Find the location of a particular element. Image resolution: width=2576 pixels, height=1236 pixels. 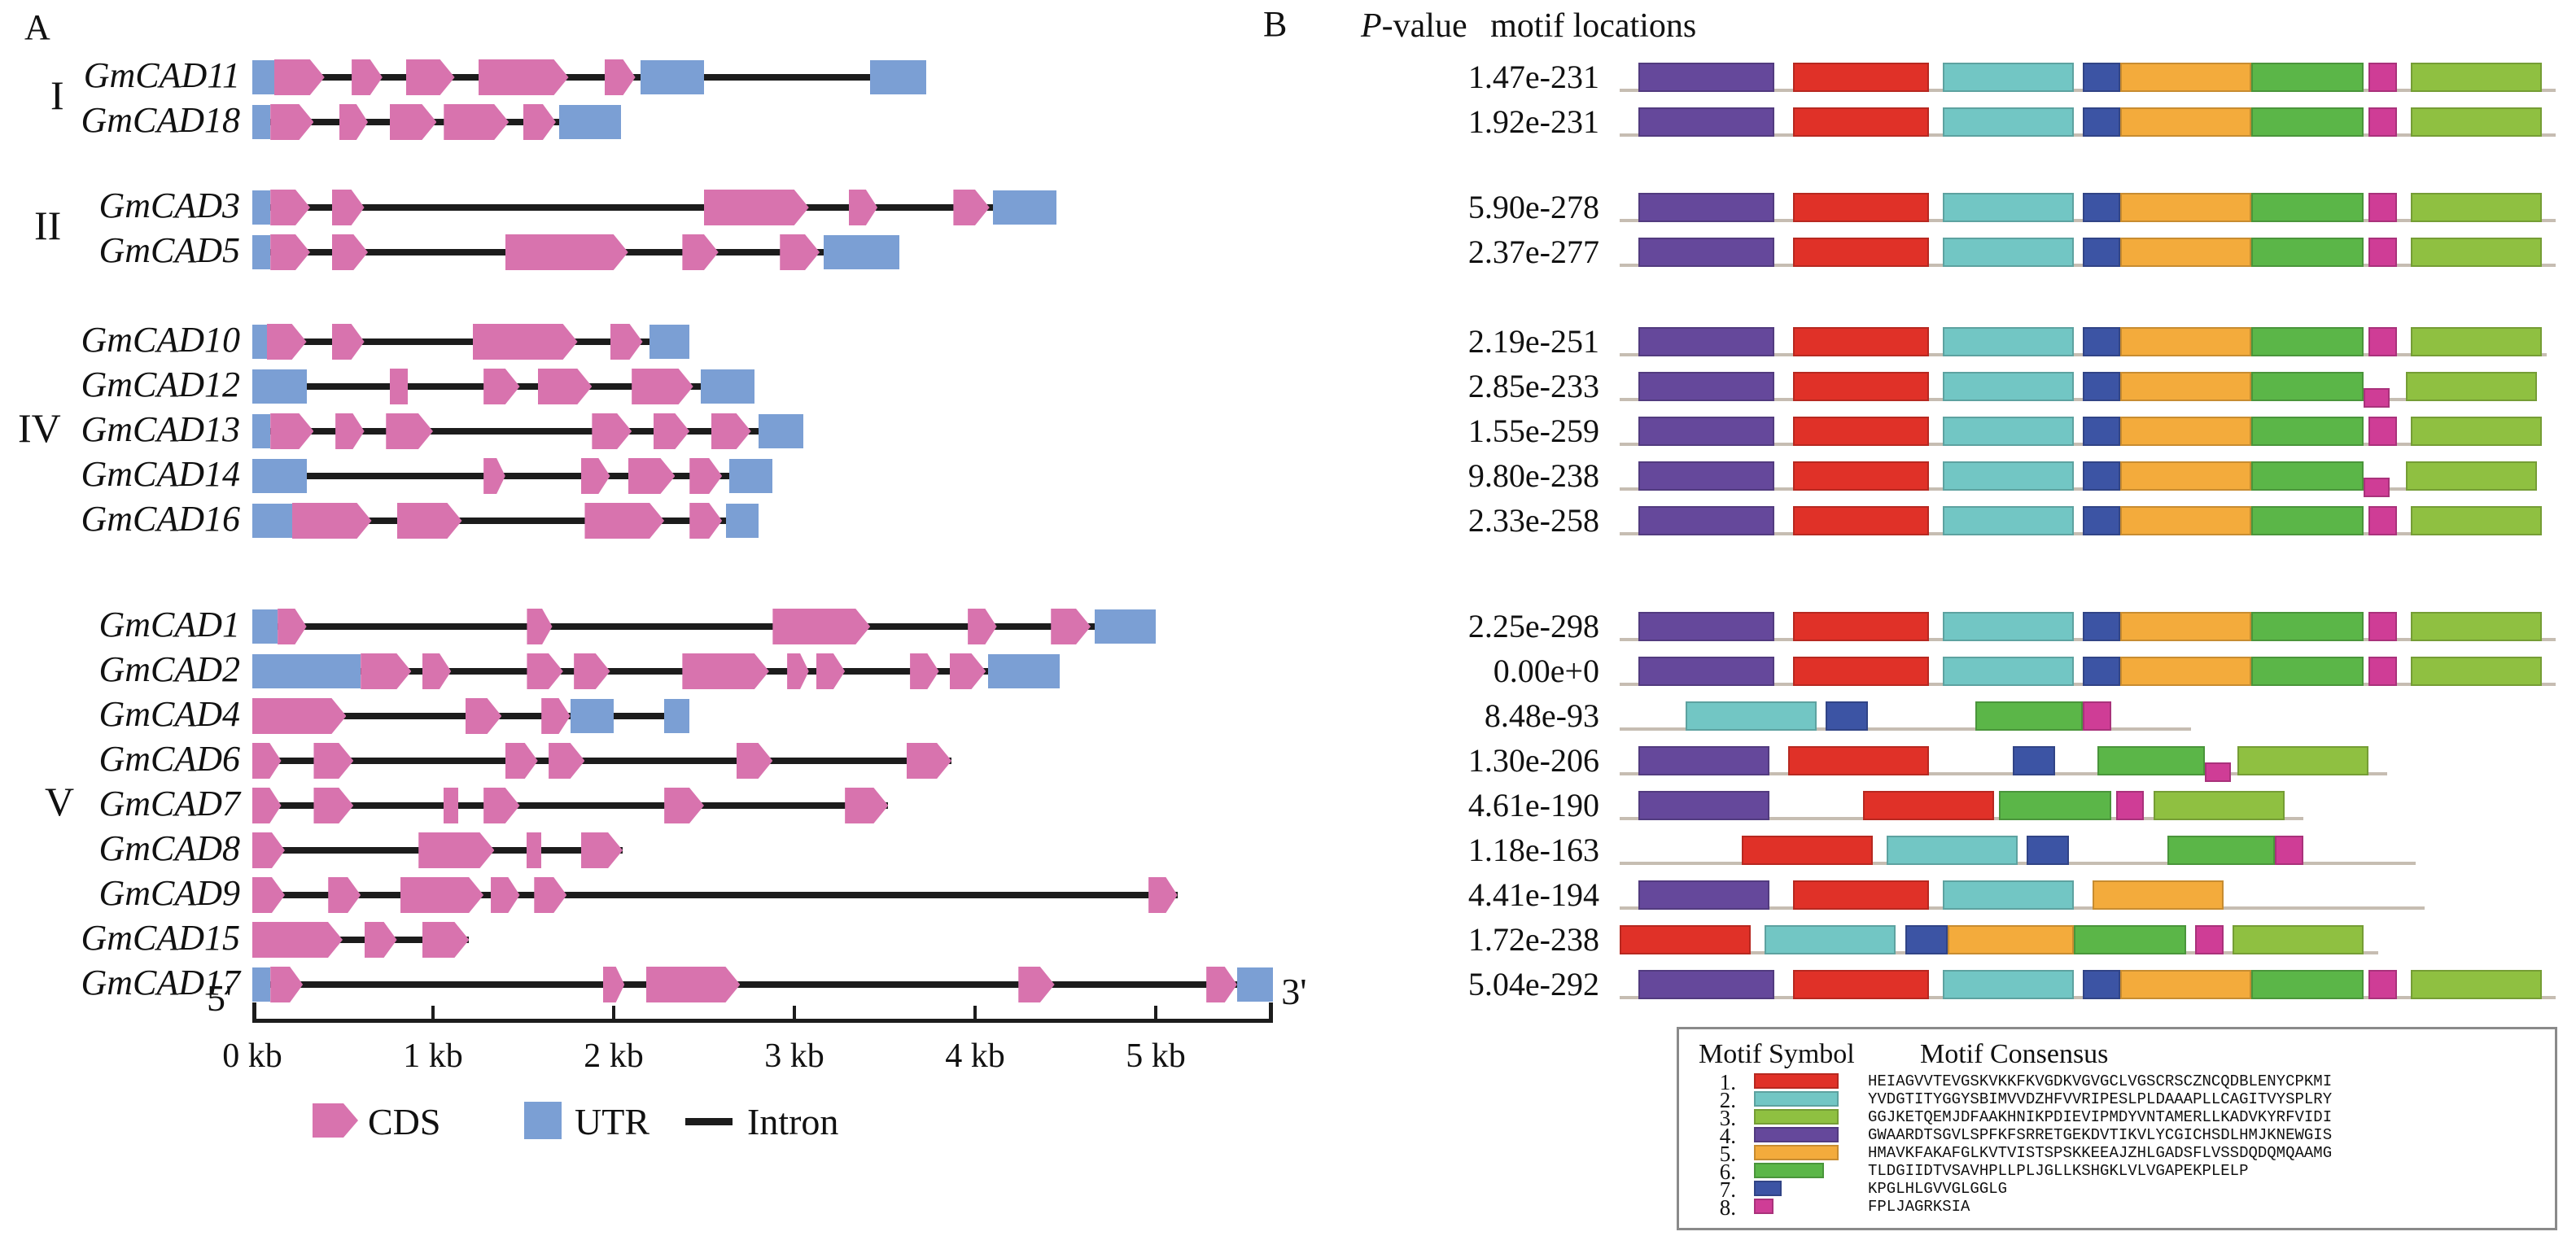

gene-label-GmCAD17: GmCAD17 is located at coordinates (160, 983).